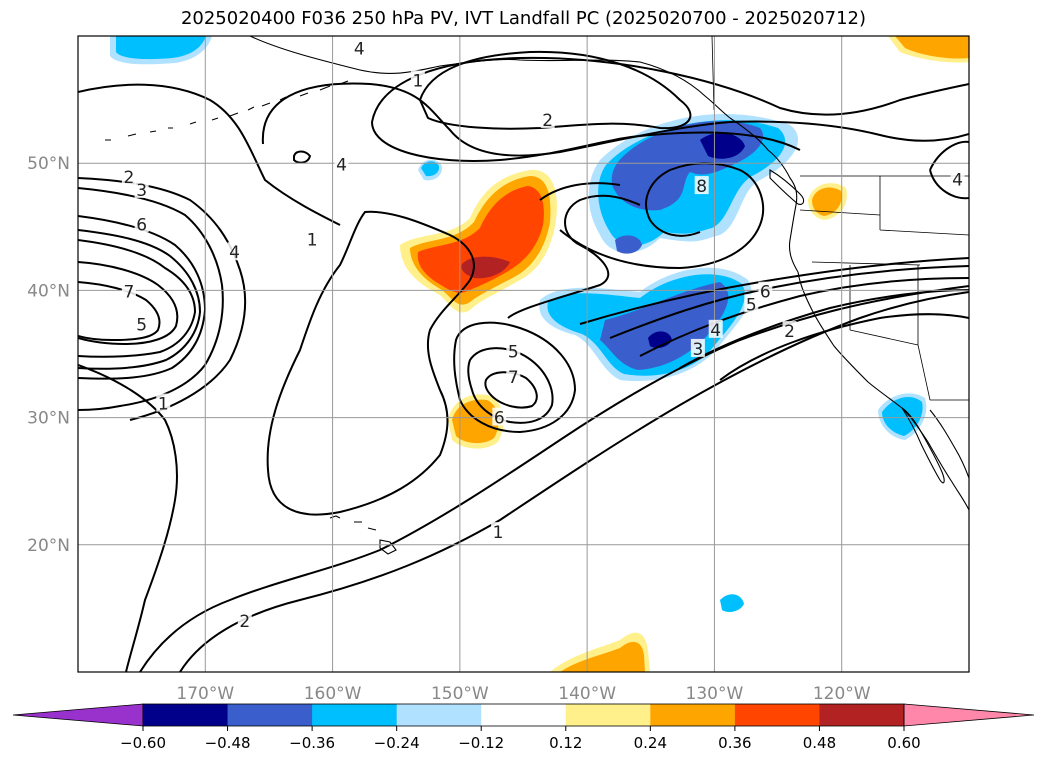  I want to click on hawaii-islands, so click(363, 535).